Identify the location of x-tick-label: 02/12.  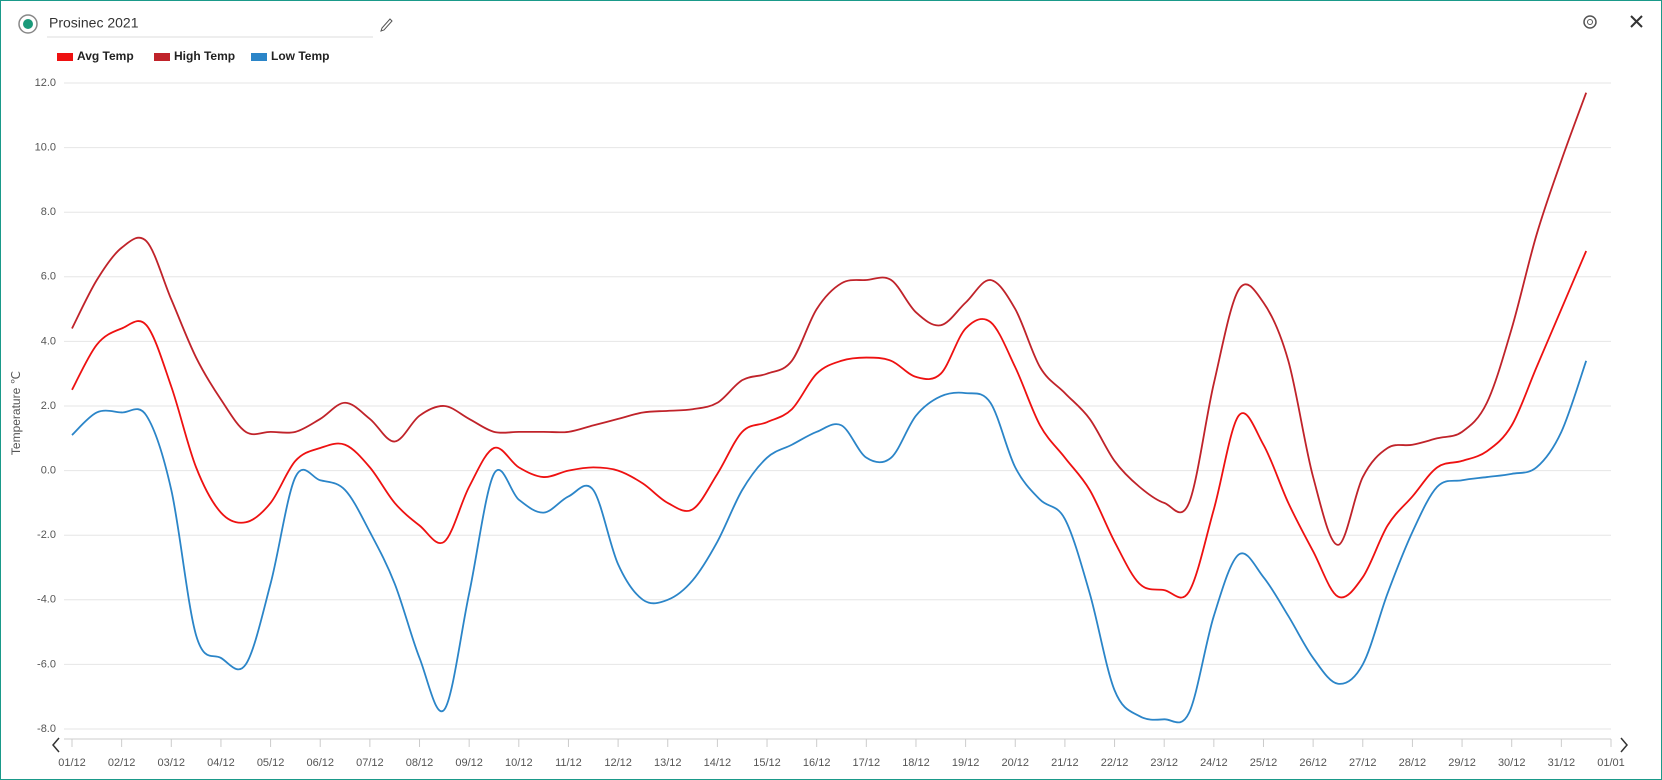
(122, 763).